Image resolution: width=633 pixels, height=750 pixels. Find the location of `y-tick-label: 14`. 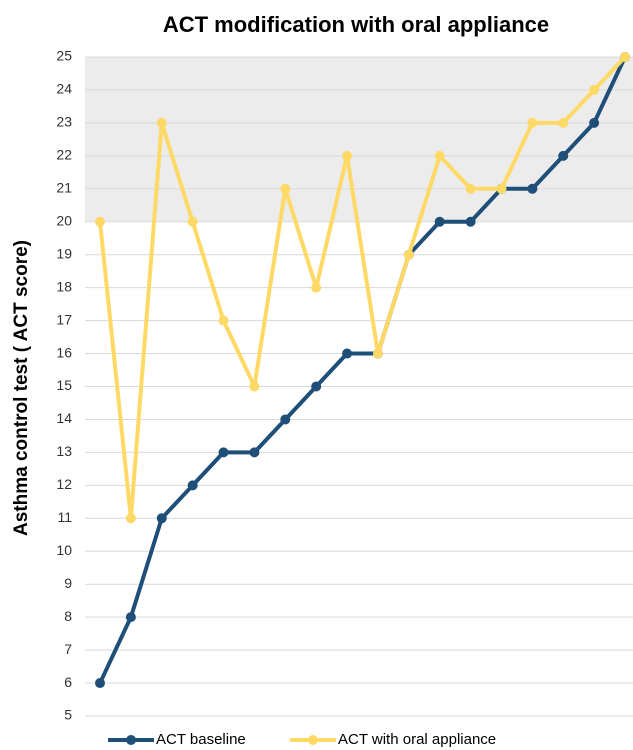

y-tick-label: 14 is located at coordinates (64, 418).